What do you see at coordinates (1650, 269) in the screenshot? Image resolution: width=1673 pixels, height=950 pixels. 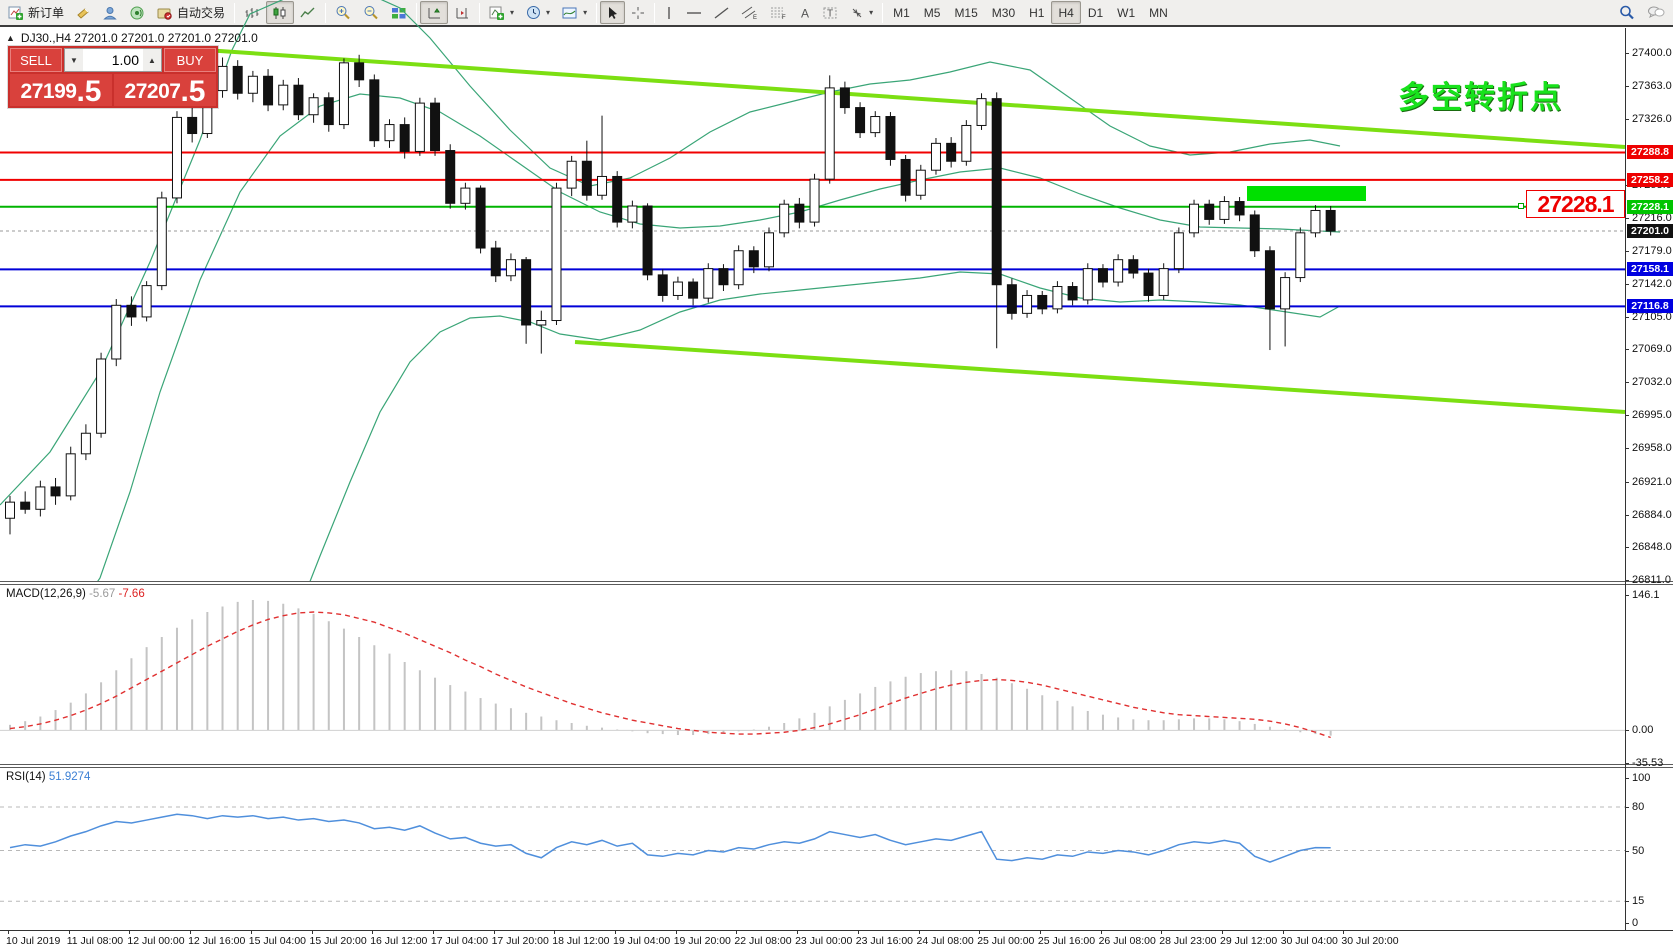 I see `price-tag-27158.1: 27158.1` at bounding box center [1650, 269].